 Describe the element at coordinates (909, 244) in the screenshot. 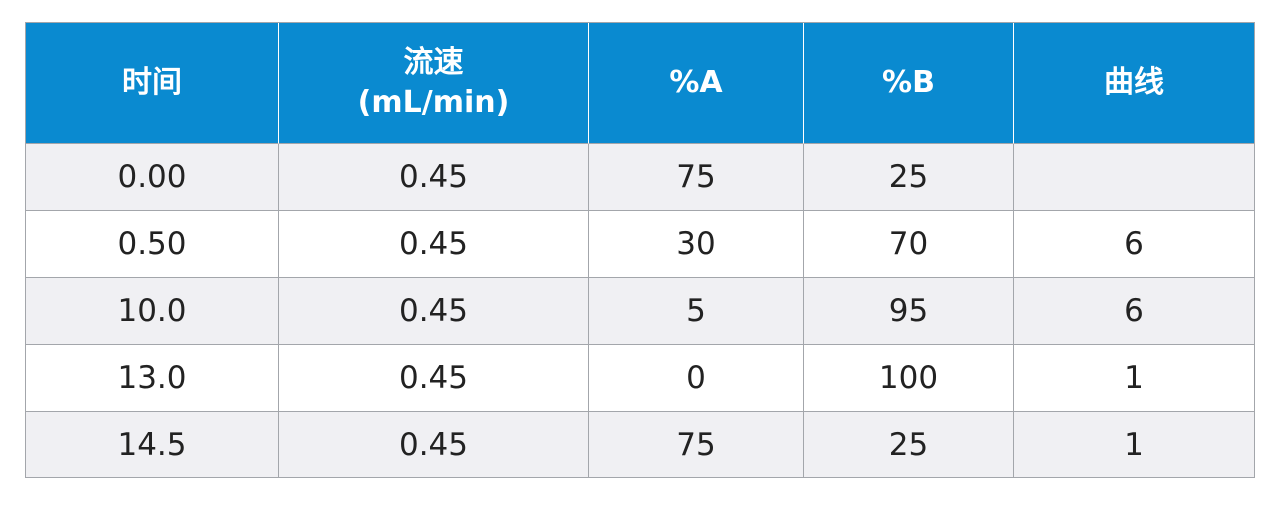

I see `table-cell: 70` at that location.